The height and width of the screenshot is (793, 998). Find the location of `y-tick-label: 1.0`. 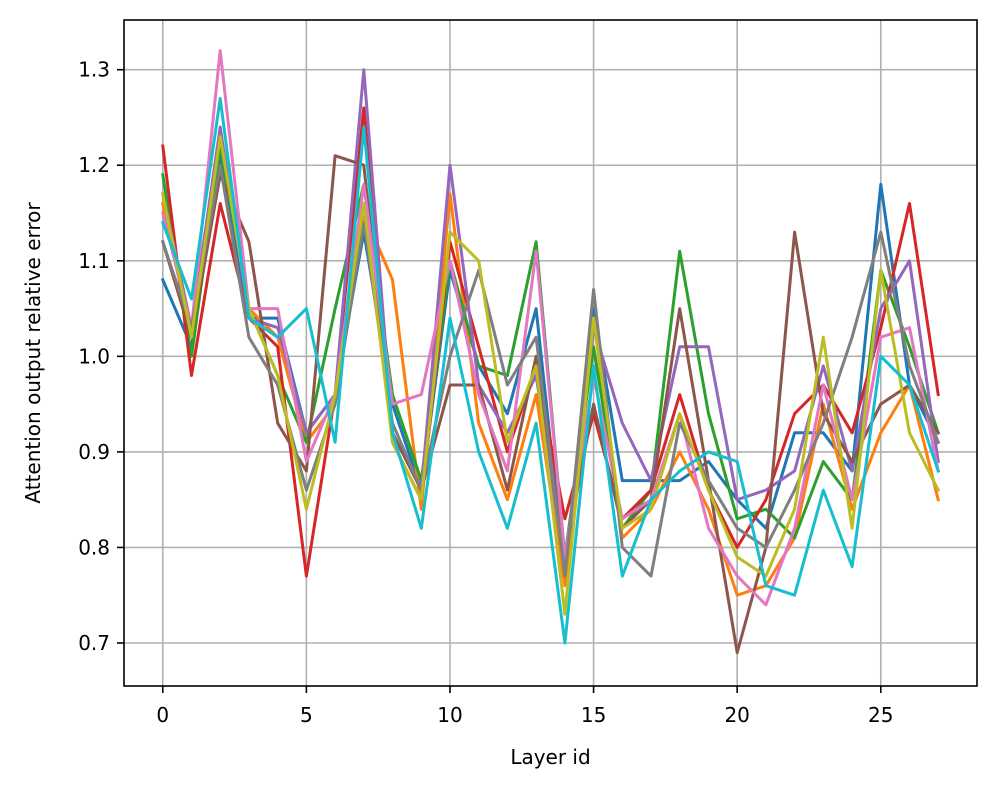

y-tick-label: 1.0 is located at coordinates (94, 356).